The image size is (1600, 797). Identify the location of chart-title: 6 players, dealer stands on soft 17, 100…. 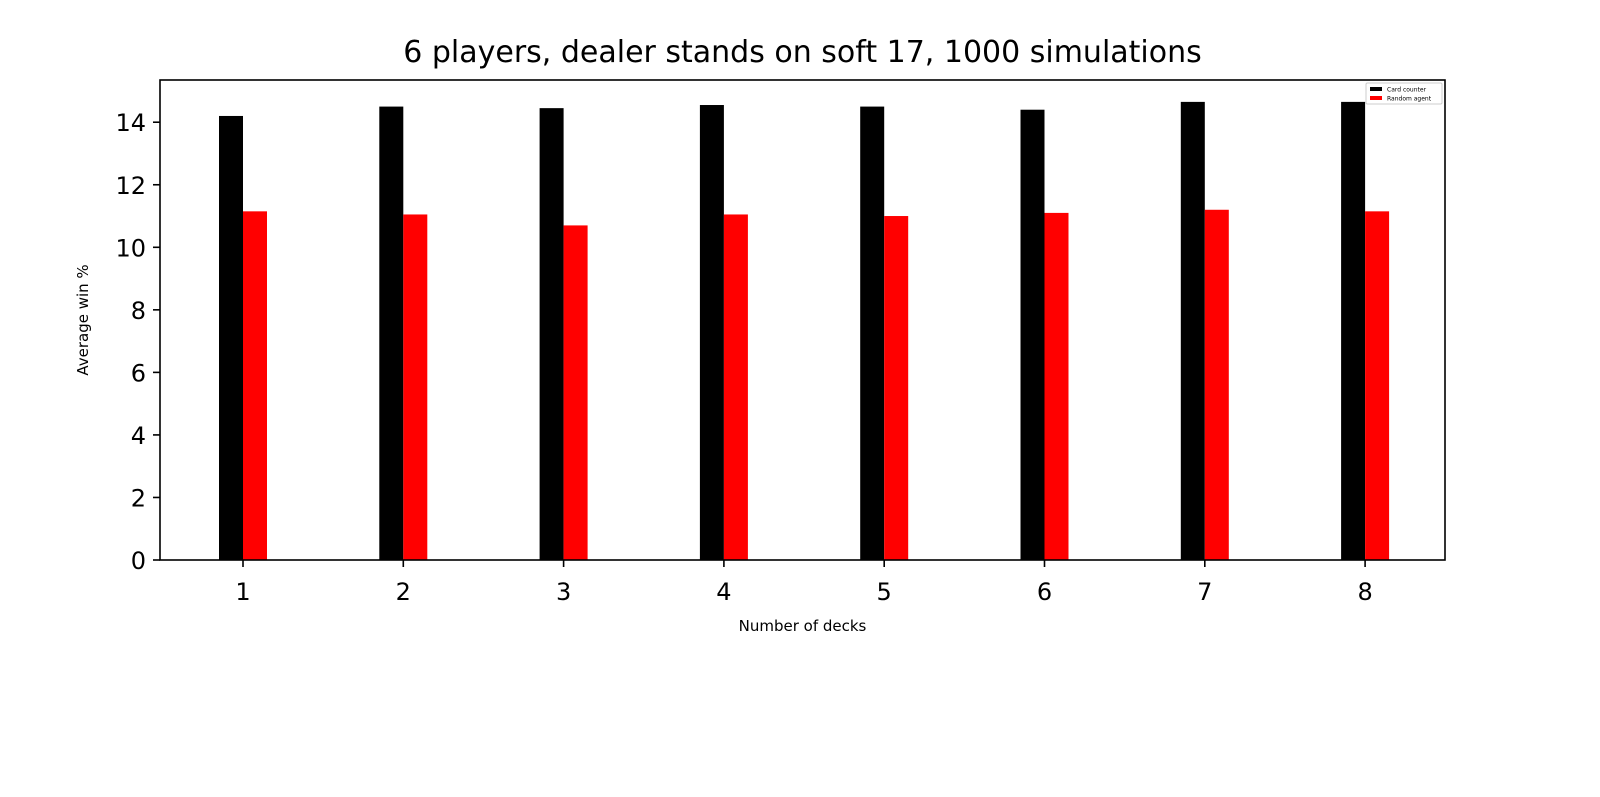
(802, 52).